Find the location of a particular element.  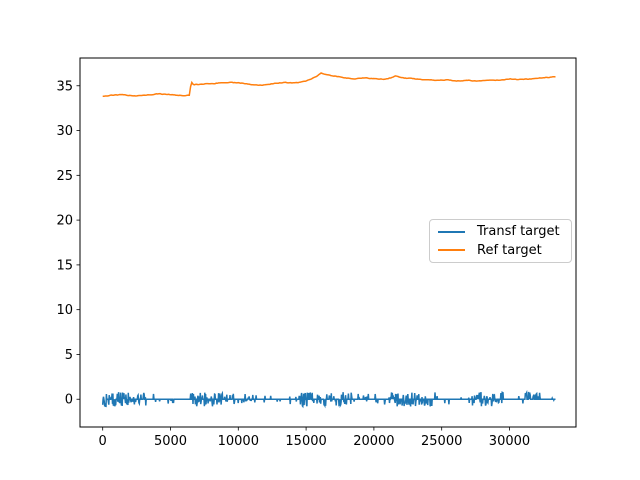

legend-entry-transf-target: Transf target is located at coordinates (500, 232).